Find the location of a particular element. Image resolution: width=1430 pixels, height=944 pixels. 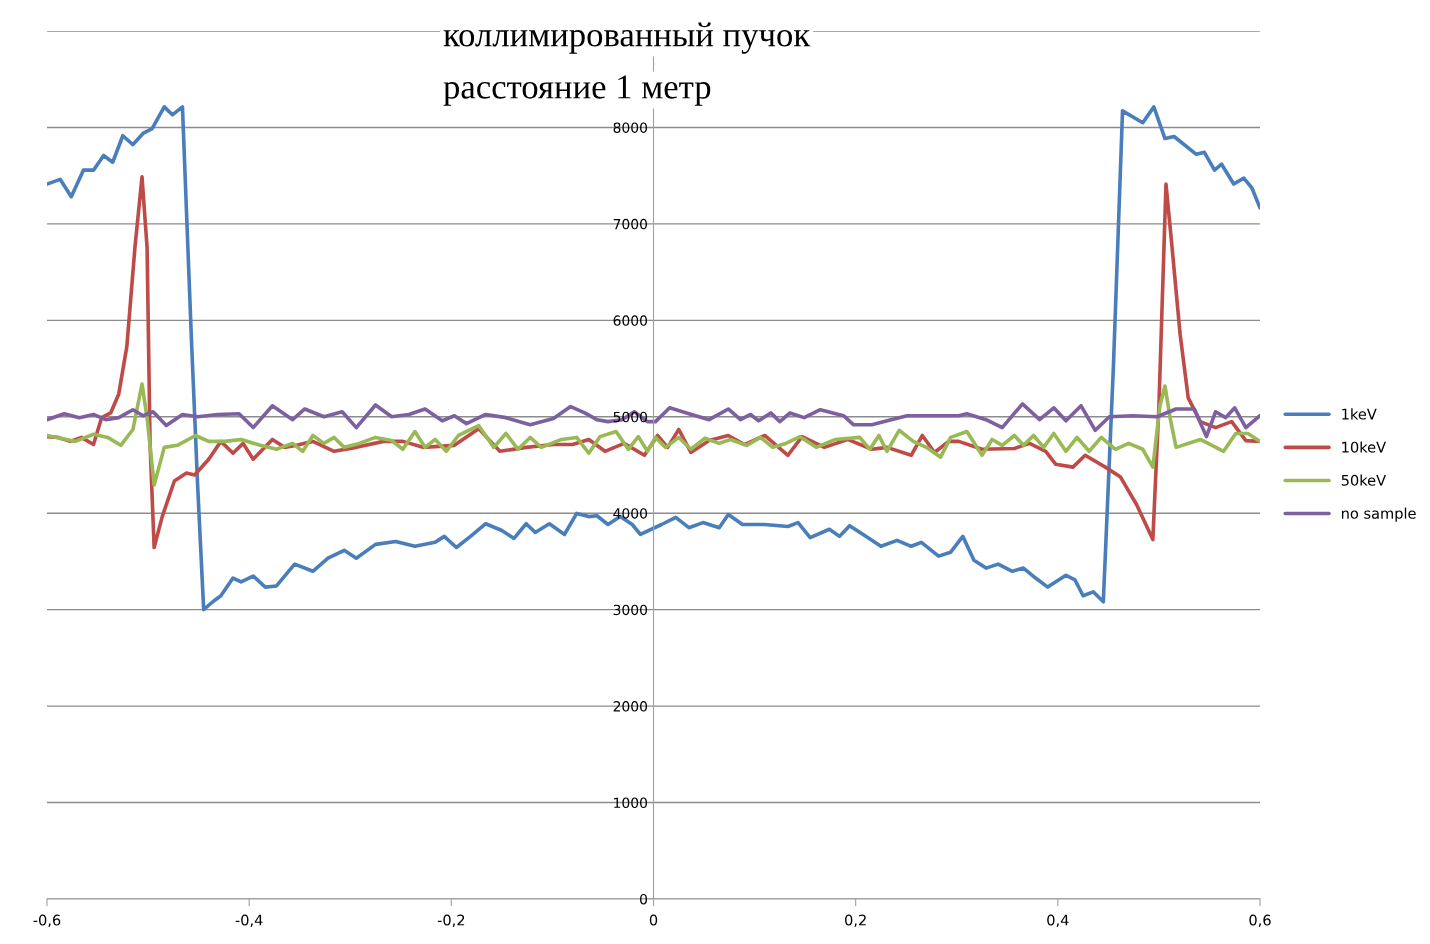

chart-title: коллимированный пучок is located at coordinates (627, 38).